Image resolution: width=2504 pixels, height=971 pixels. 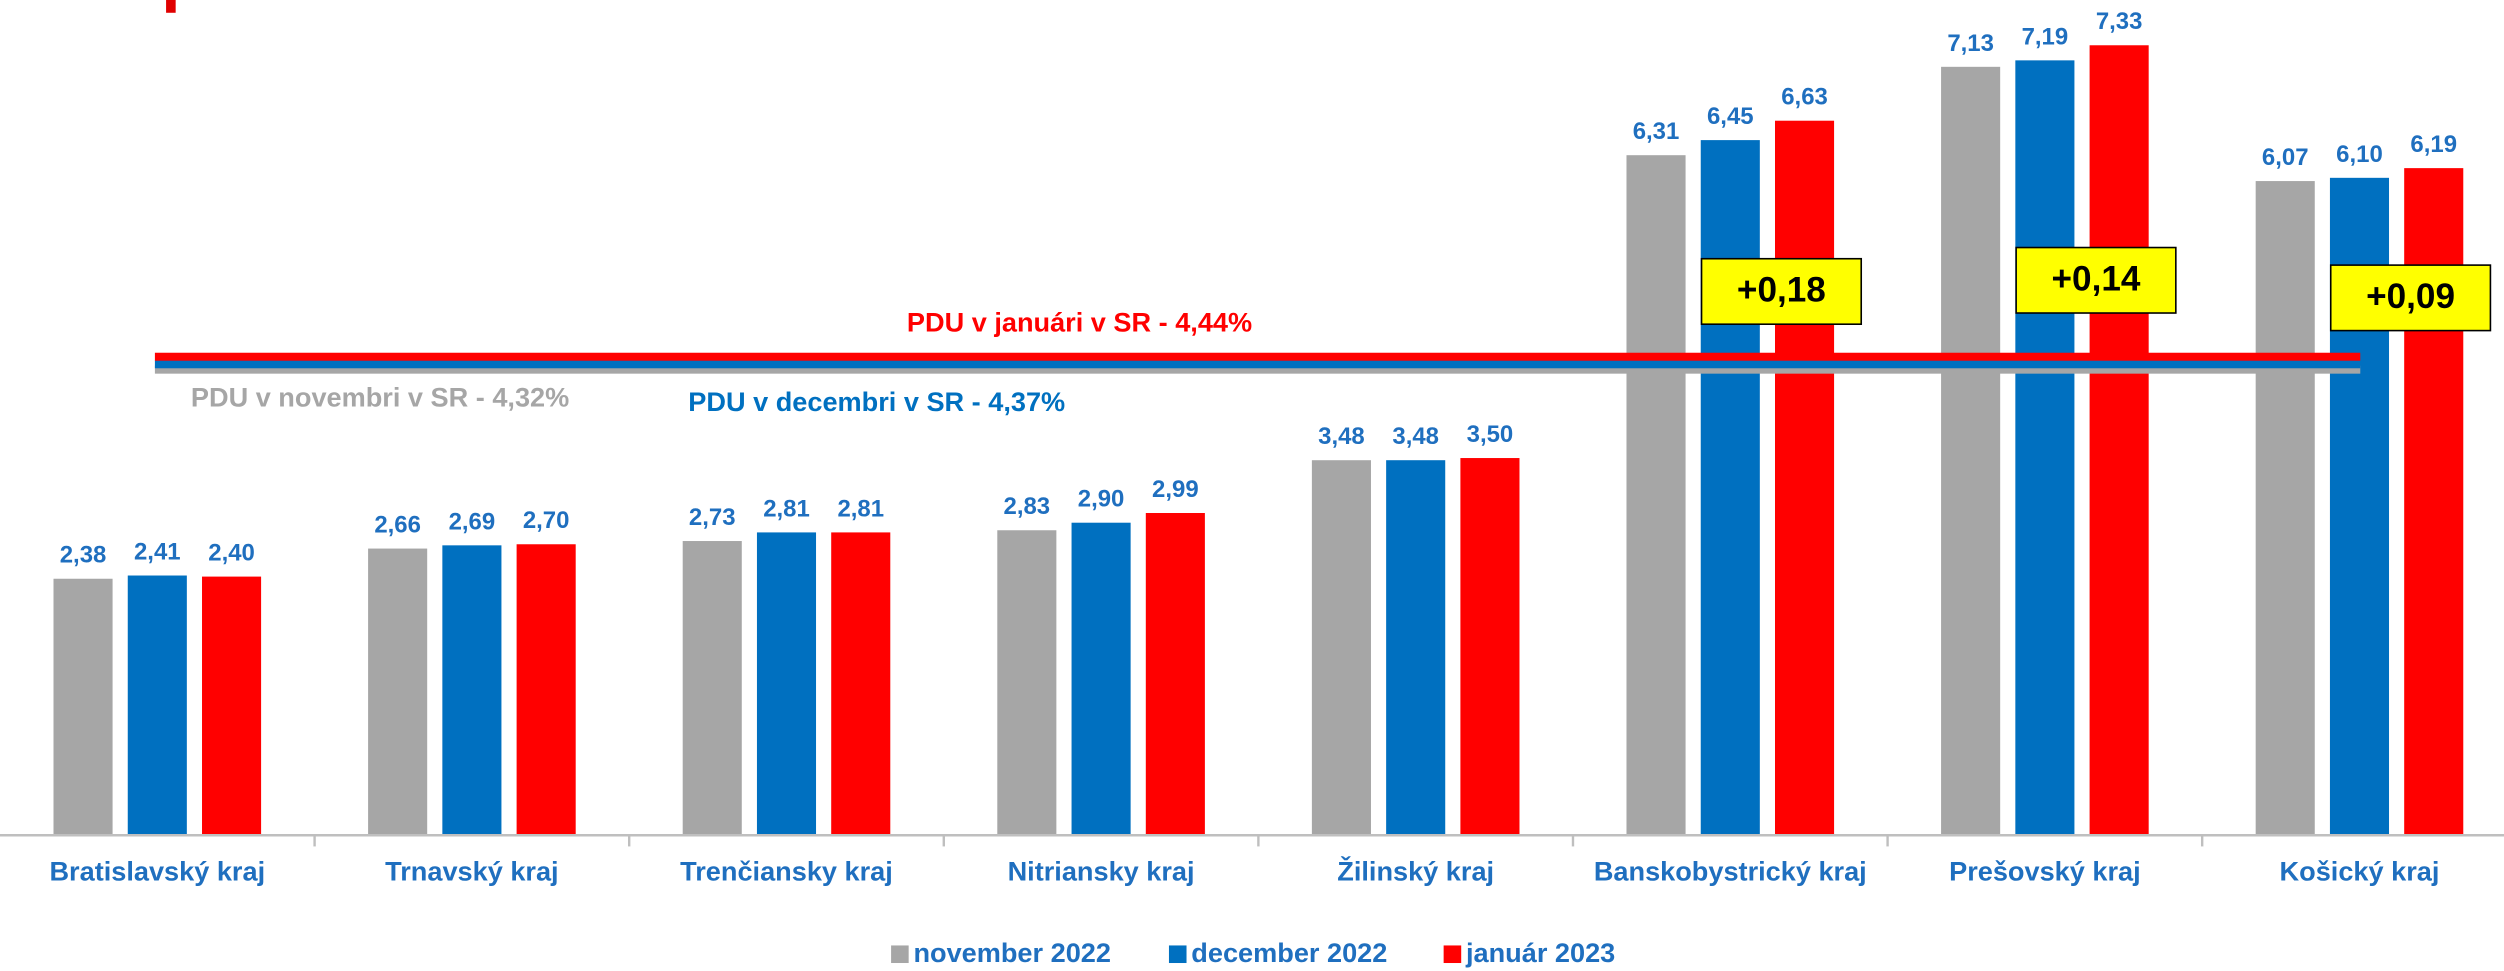 I want to click on value-label: 6,19, so click(x=2433, y=144).